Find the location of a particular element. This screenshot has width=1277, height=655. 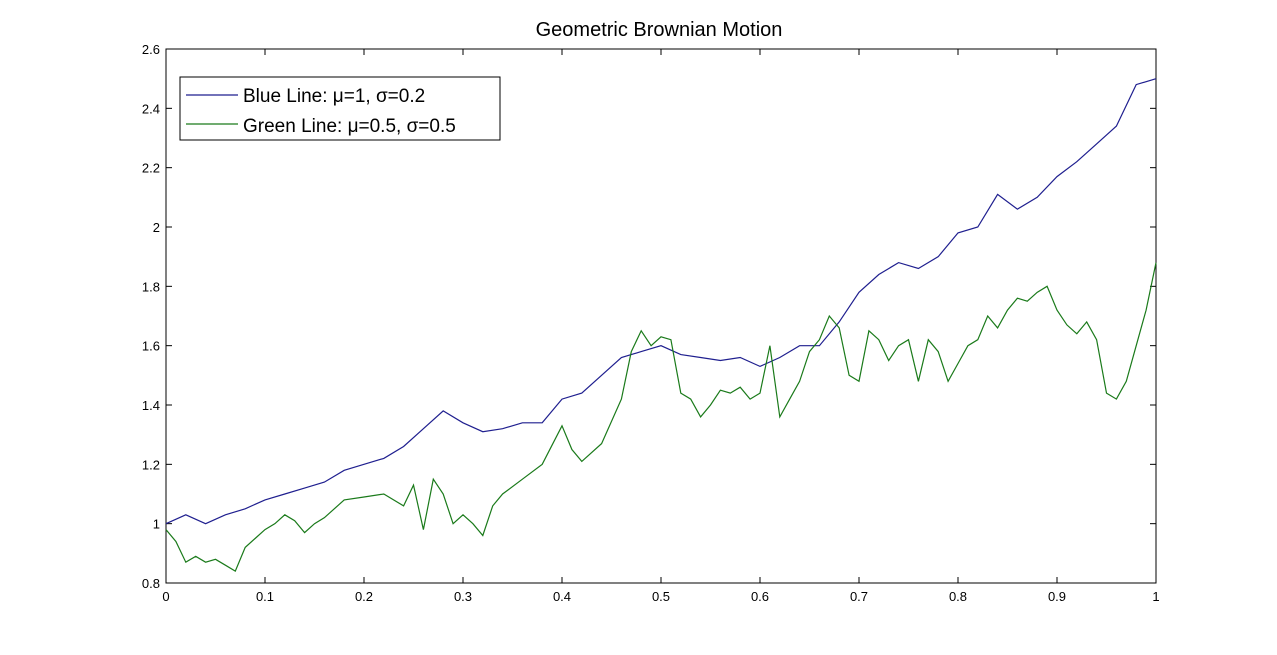

y-tick-label: 1 is located at coordinates (156, 524).